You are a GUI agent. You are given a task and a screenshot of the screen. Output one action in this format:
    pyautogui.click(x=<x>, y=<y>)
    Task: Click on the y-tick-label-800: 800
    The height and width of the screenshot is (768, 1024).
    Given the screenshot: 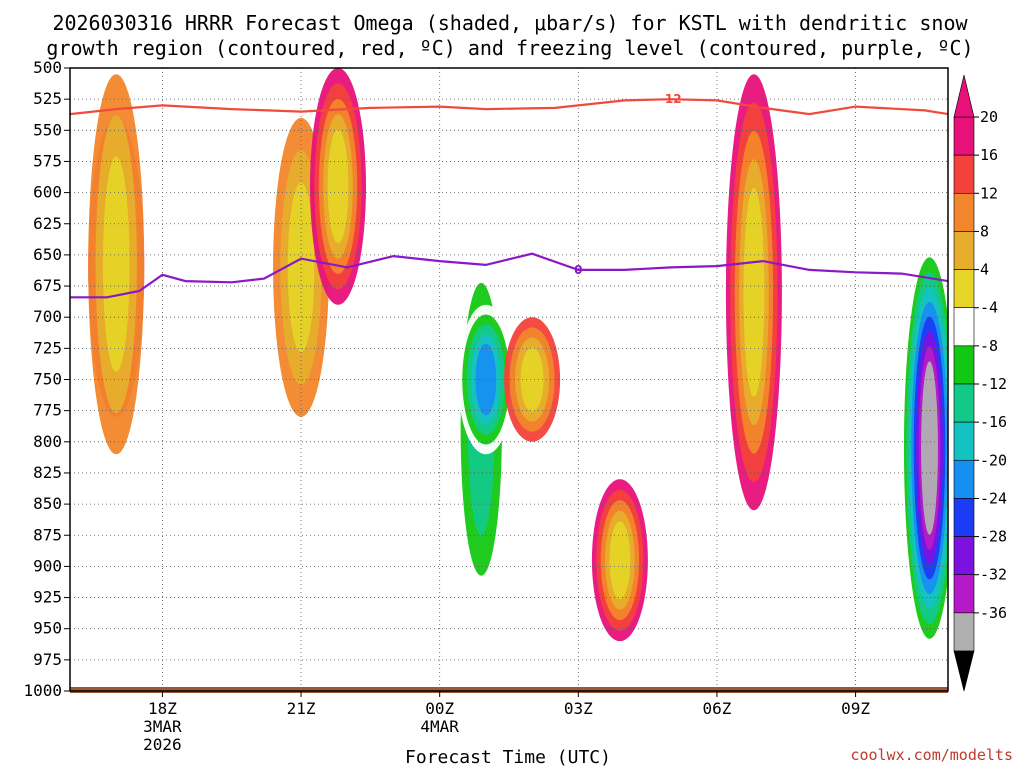 What is the action you would take?
    pyautogui.click(x=47, y=441)
    